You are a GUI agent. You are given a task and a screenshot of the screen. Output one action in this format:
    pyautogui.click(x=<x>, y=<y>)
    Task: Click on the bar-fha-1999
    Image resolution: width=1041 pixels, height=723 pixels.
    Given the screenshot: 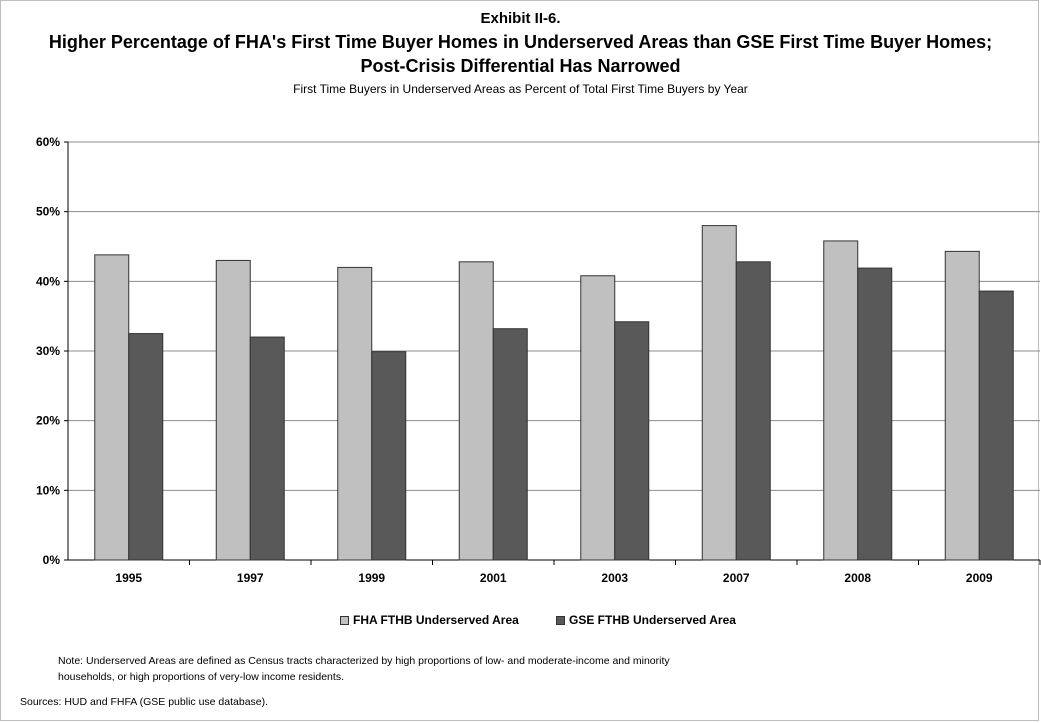 What is the action you would take?
    pyautogui.click(x=355, y=413)
    